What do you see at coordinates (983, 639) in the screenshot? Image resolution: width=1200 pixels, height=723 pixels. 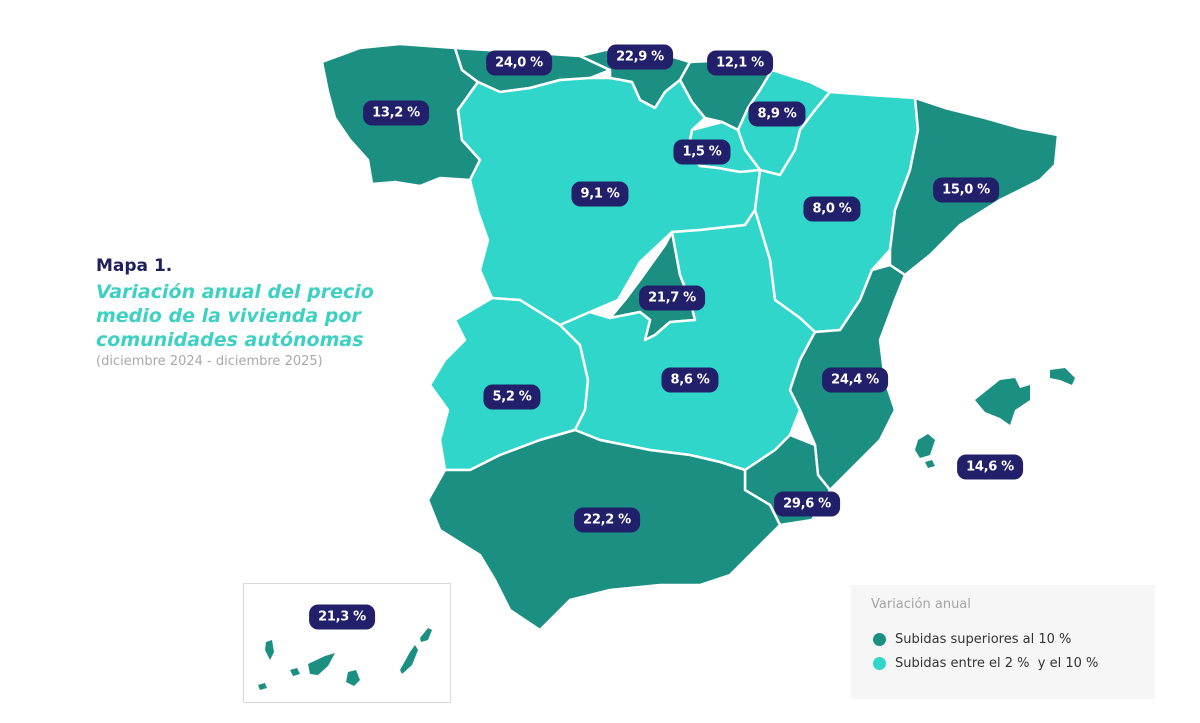 I see `legend-label-high: Subidas superiores al 10 %` at bounding box center [983, 639].